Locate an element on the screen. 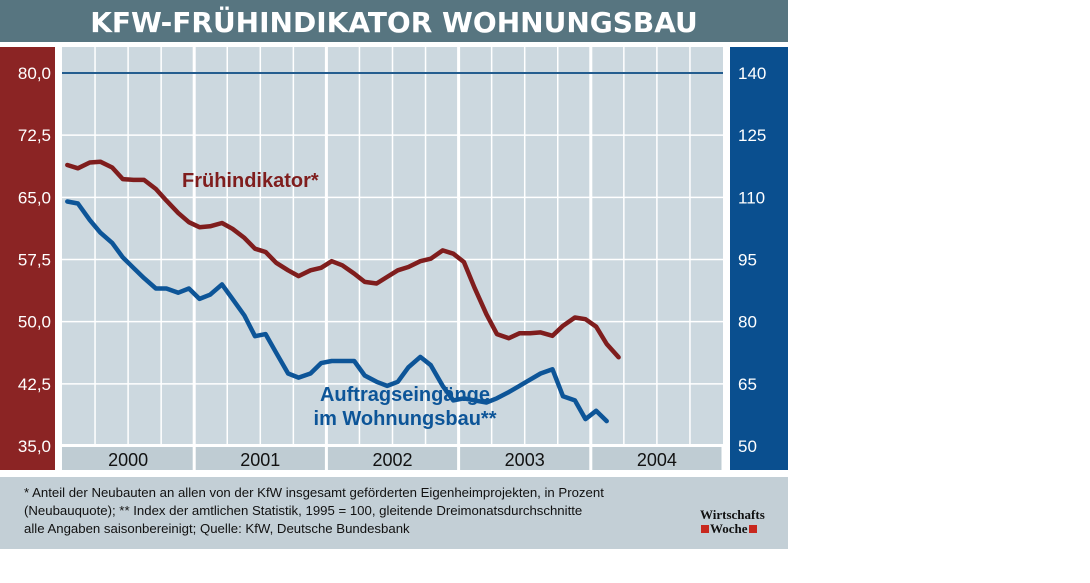  left-axis-tick-label: 35,0 is located at coordinates (34, 446).